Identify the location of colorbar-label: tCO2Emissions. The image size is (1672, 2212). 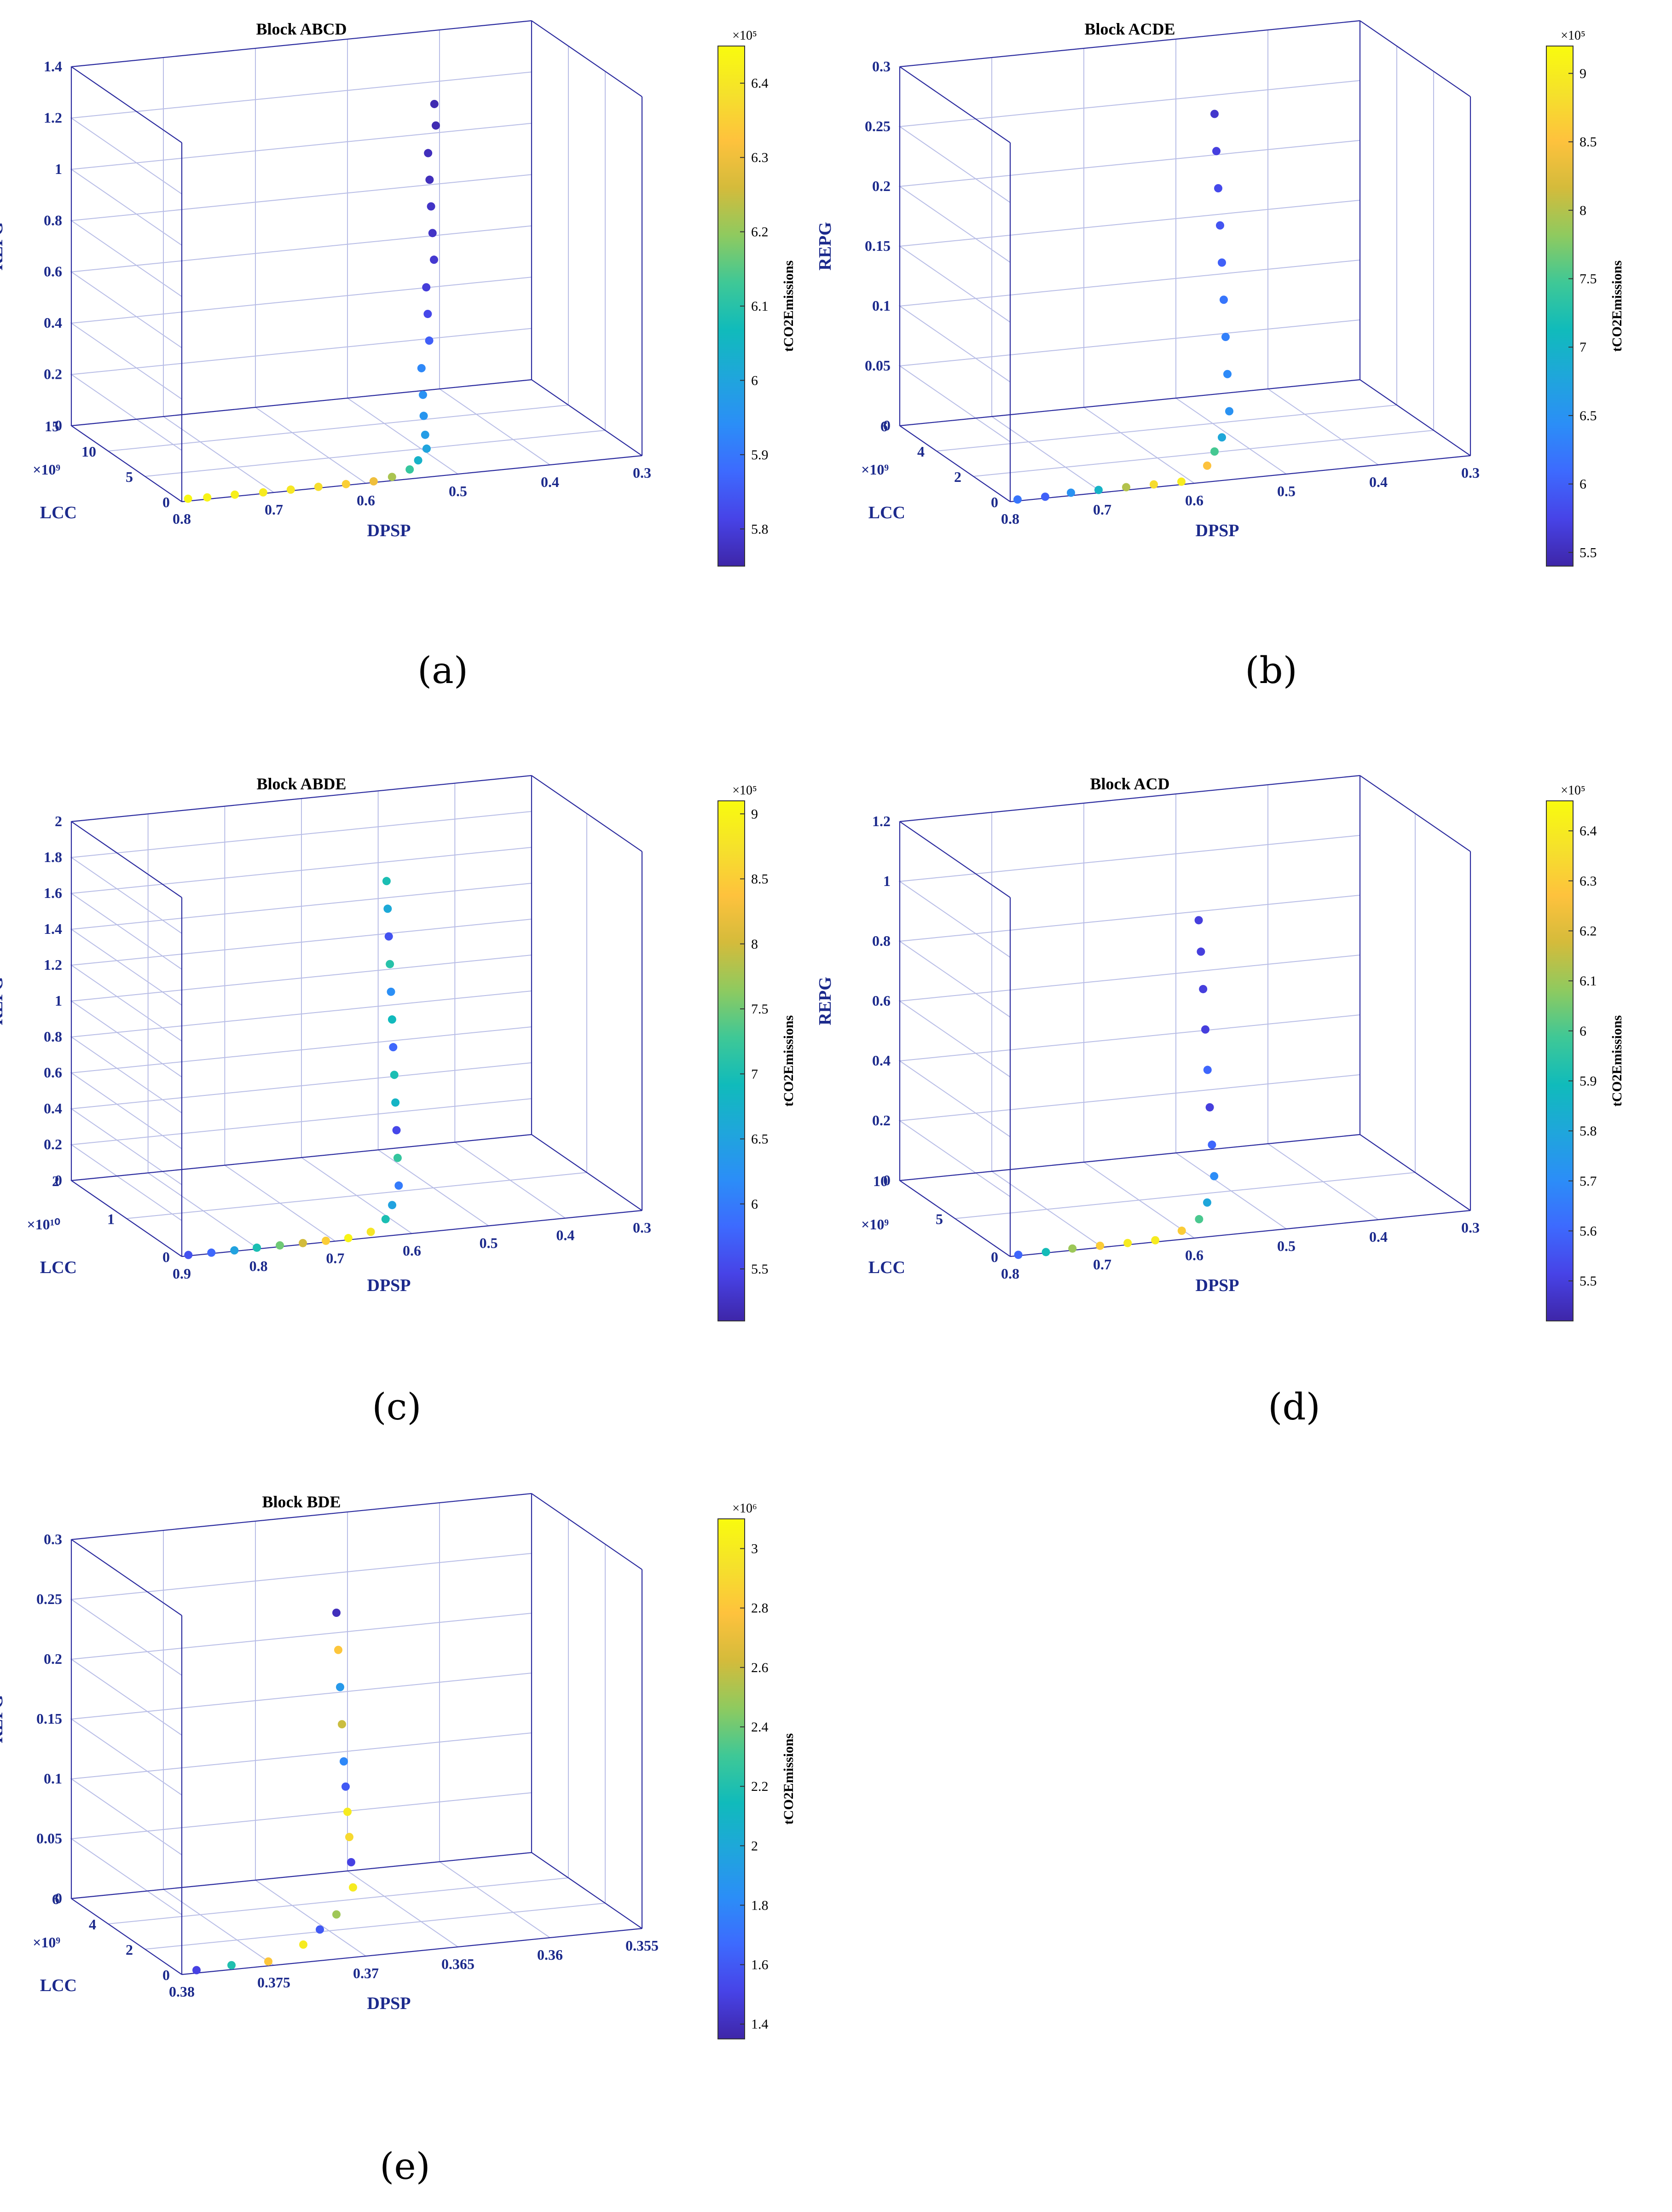
(788, 306).